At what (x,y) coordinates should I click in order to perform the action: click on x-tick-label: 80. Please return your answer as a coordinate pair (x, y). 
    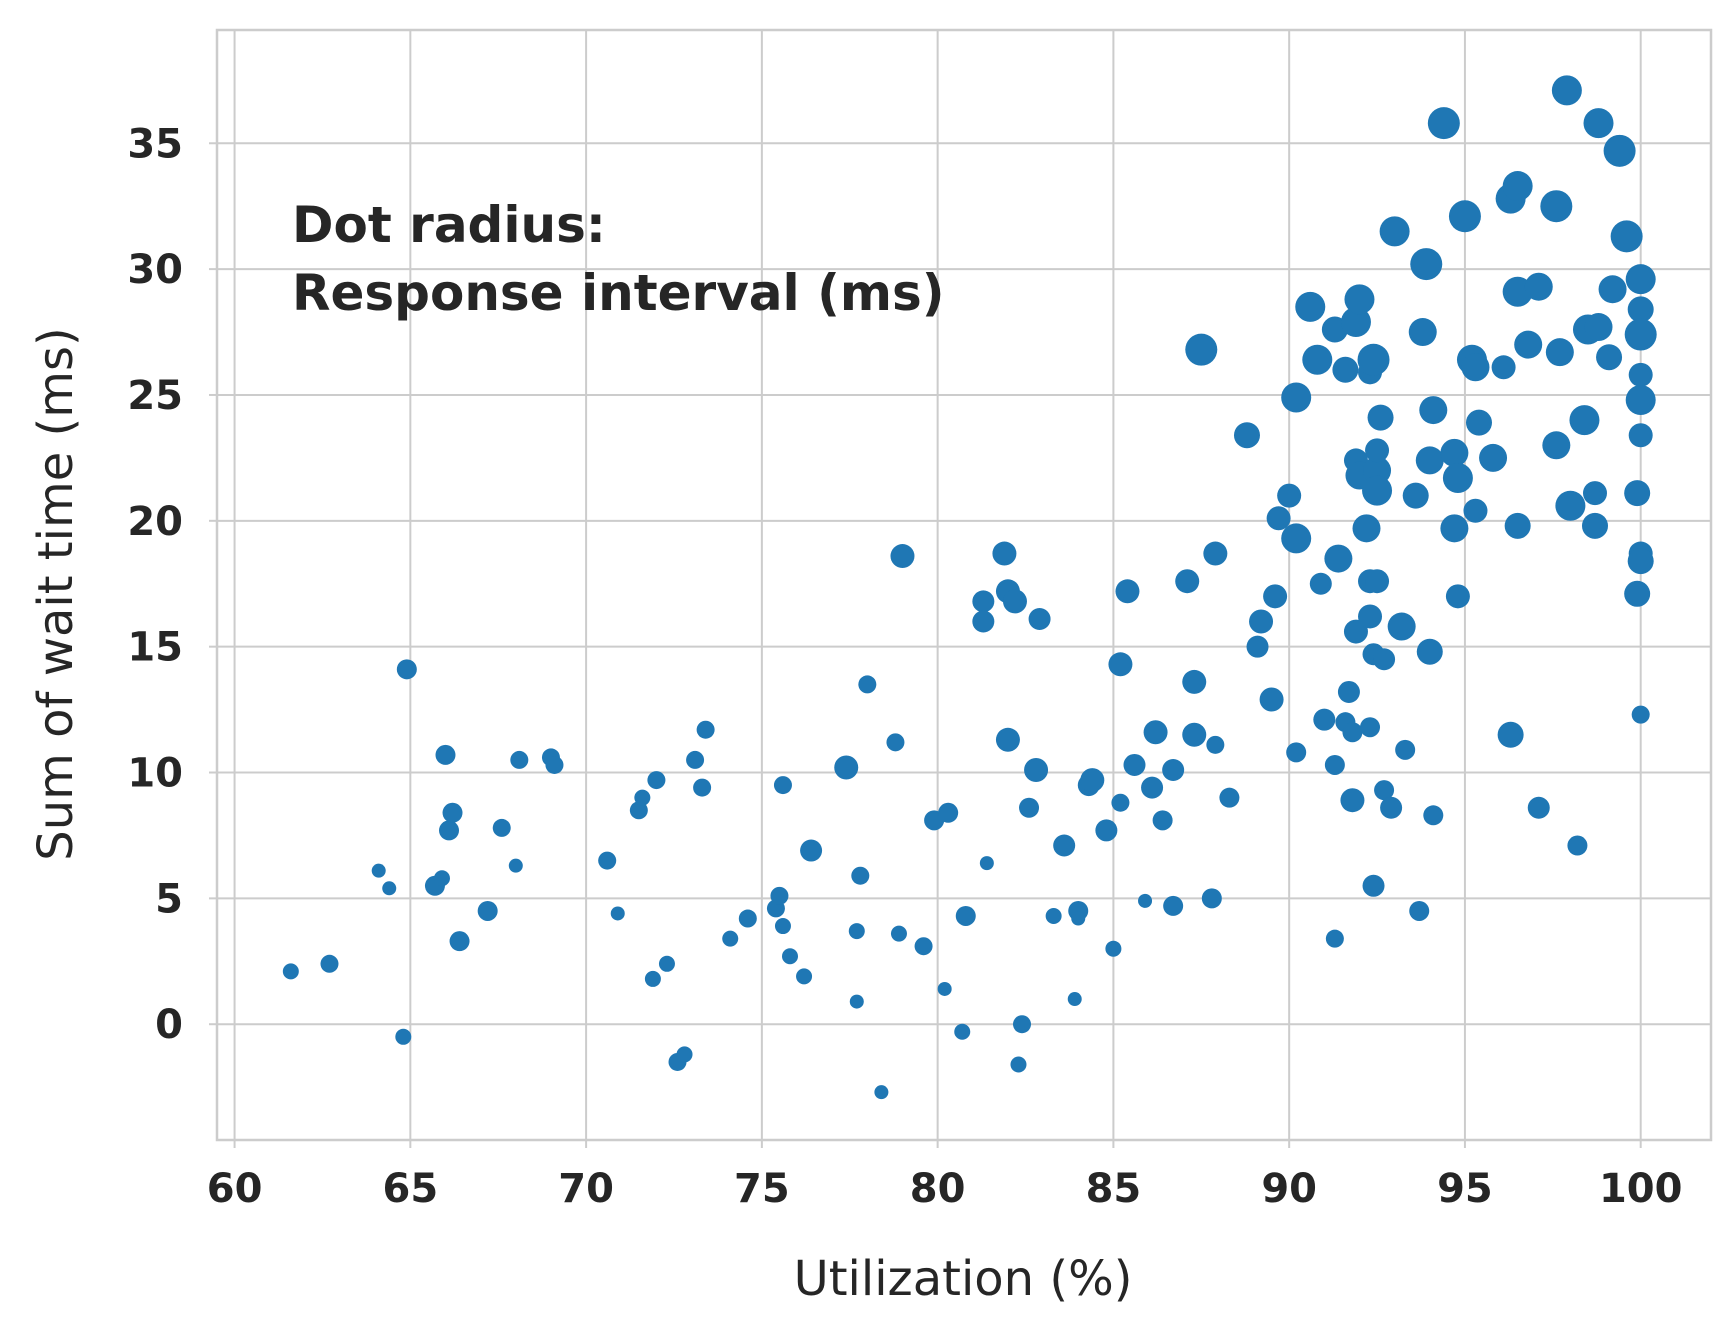
    Looking at the image, I should click on (938, 1189).